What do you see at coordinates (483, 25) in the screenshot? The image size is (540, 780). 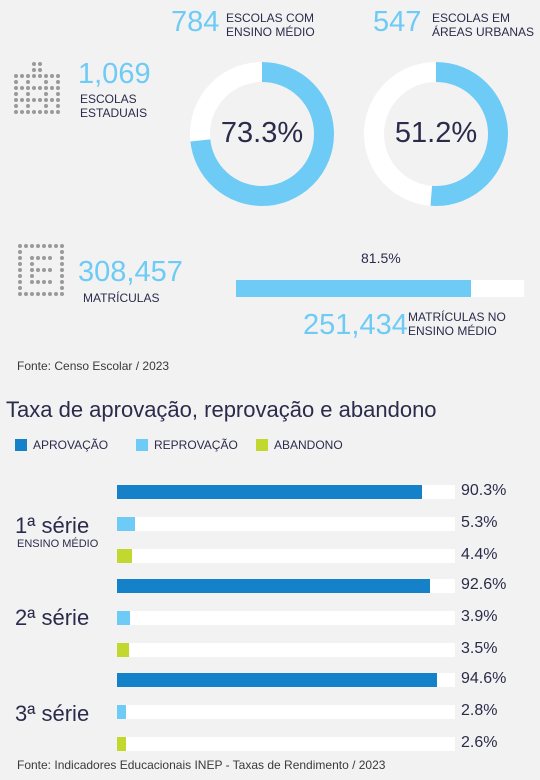 I see `donut-2-label: ESCOLAS EM ÁREAS URBANAS` at bounding box center [483, 25].